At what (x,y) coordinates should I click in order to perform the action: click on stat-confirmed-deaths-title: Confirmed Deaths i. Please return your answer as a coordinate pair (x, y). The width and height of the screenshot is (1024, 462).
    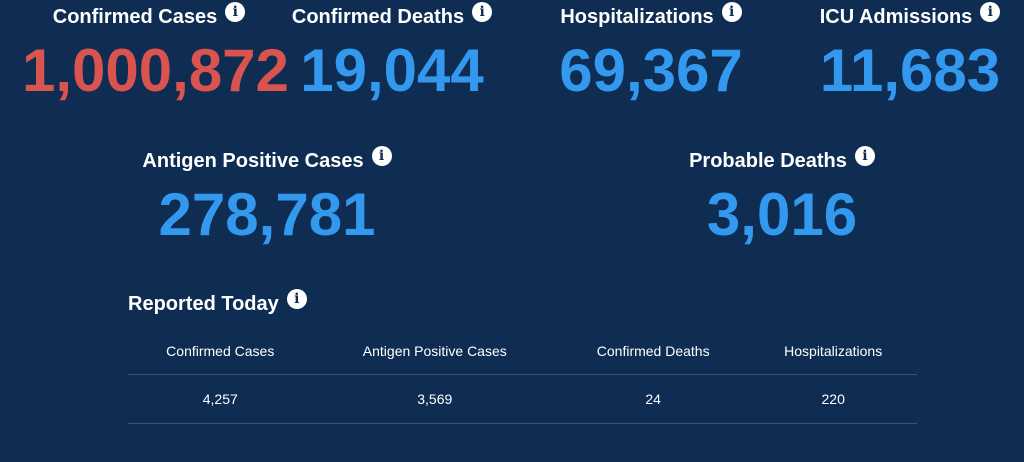
    Looking at the image, I should click on (392, 15).